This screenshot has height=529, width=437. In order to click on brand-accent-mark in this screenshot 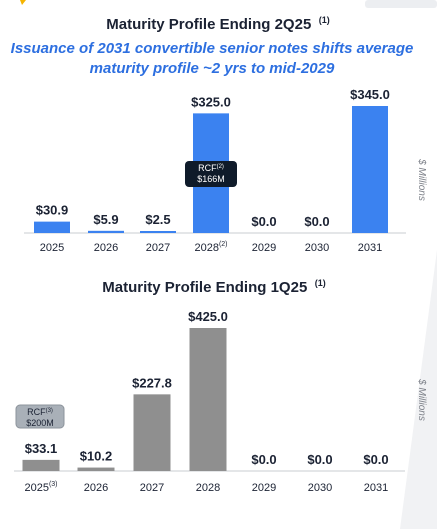, I will do `click(23, 2)`.